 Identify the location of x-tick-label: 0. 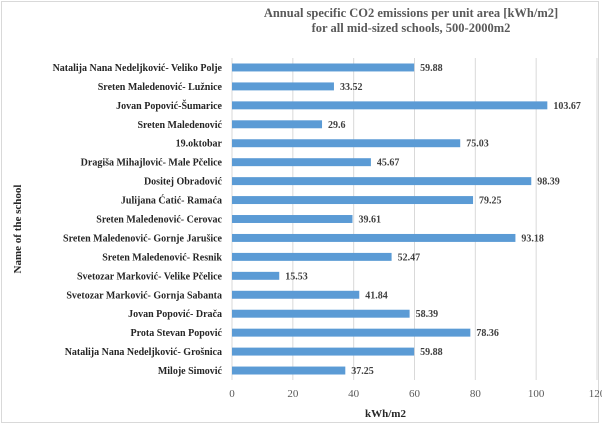
(232, 394).